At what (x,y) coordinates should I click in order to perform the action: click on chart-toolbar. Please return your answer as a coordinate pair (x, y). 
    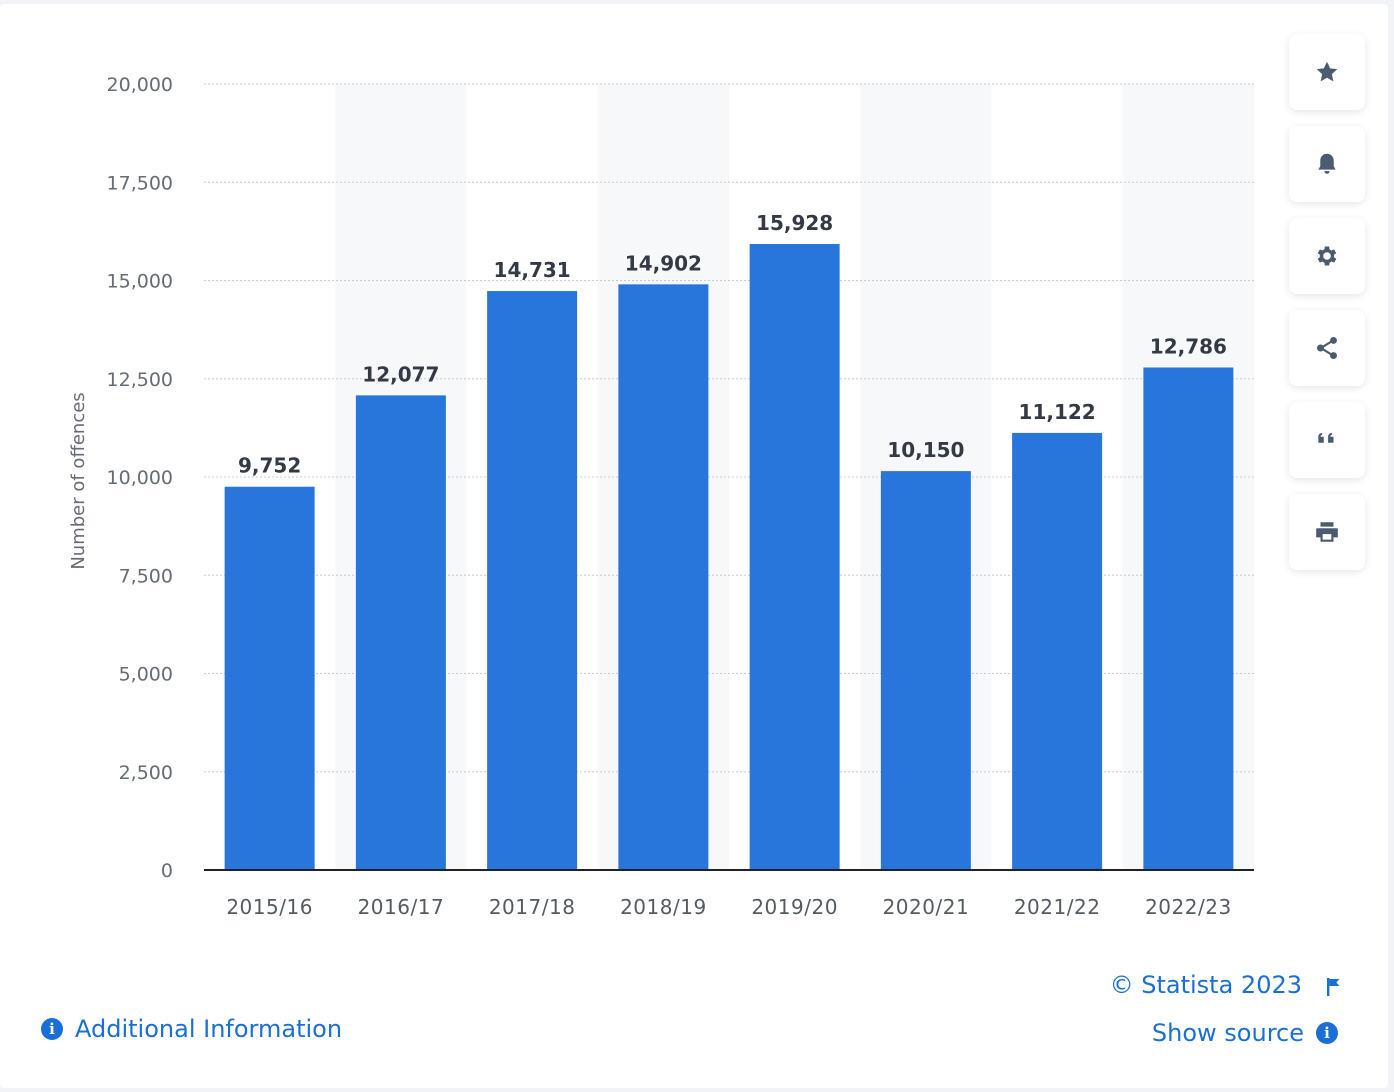
    Looking at the image, I should click on (1327, 310).